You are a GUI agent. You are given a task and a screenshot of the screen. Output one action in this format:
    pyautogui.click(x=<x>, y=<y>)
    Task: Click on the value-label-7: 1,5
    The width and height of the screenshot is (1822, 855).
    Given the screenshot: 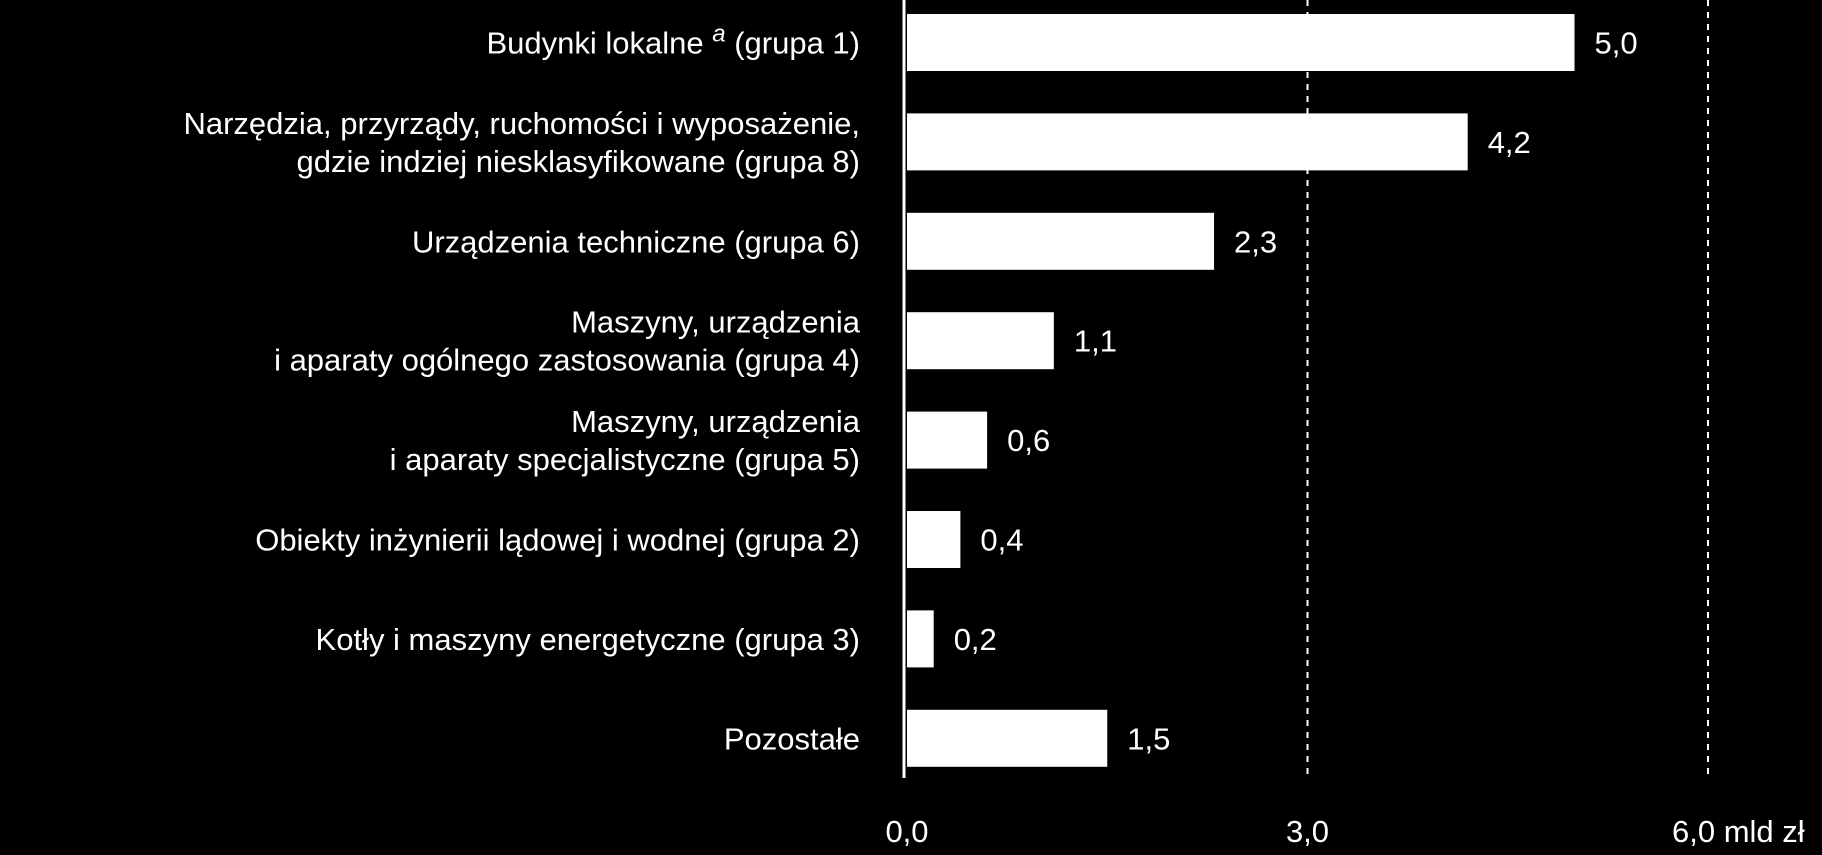 What is the action you would take?
    pyautogui.click(x=1148, y=738)
    